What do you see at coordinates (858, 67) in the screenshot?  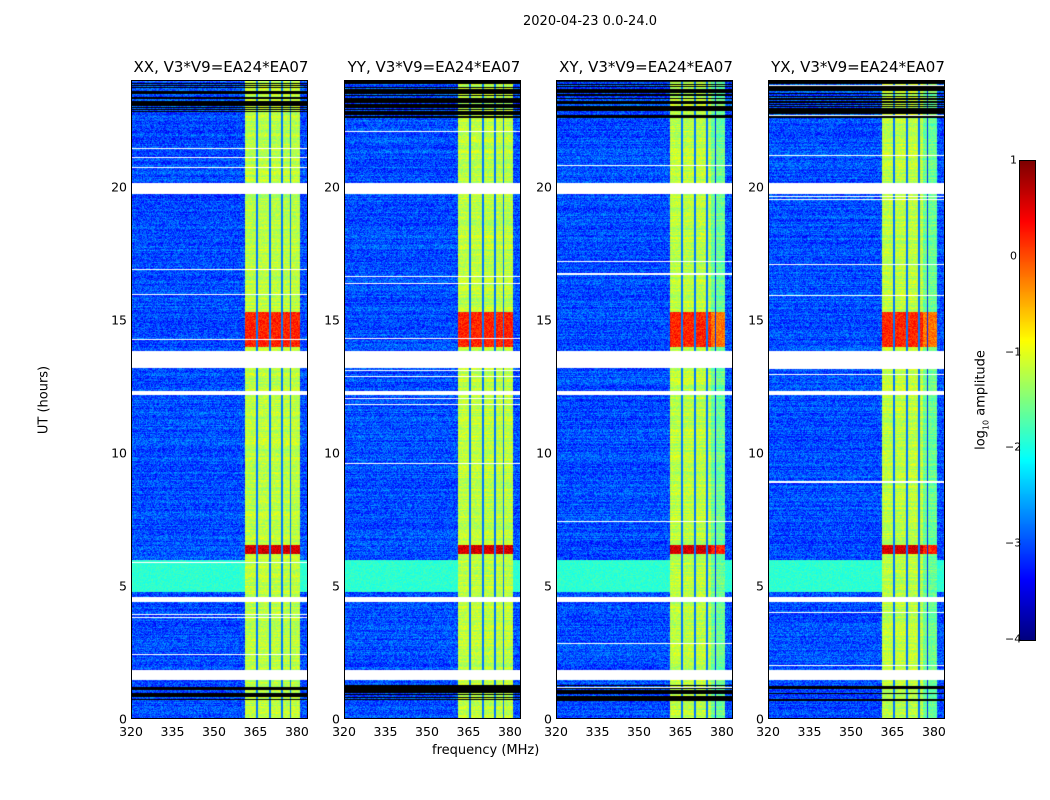 I see `panel-title: YX, V3*V9=EA24*EA07` at bounding box center [858, 67].